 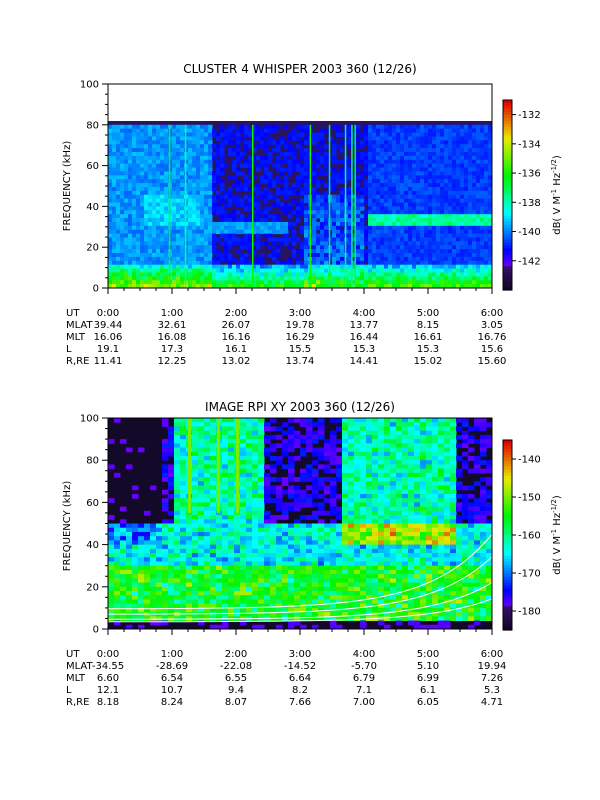 What do you see at coordinates (169, 206) in the screenshot?
I see `emission-burst` at bounding box center [169, 206].